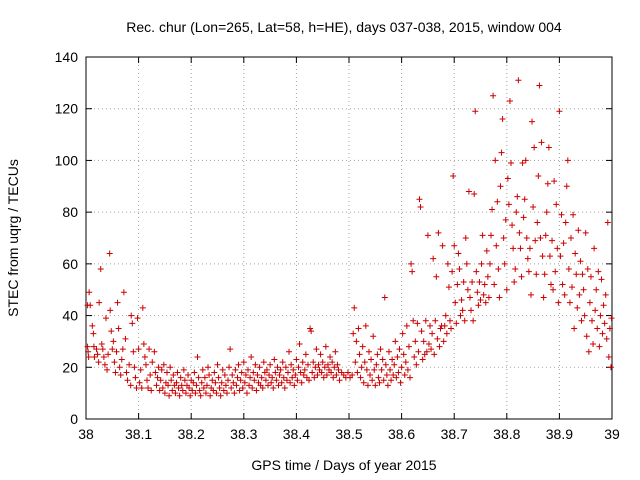  Describe the element at coordinates (67, 109) in the screenshot. I see `y-tick-label: 120` at that location.